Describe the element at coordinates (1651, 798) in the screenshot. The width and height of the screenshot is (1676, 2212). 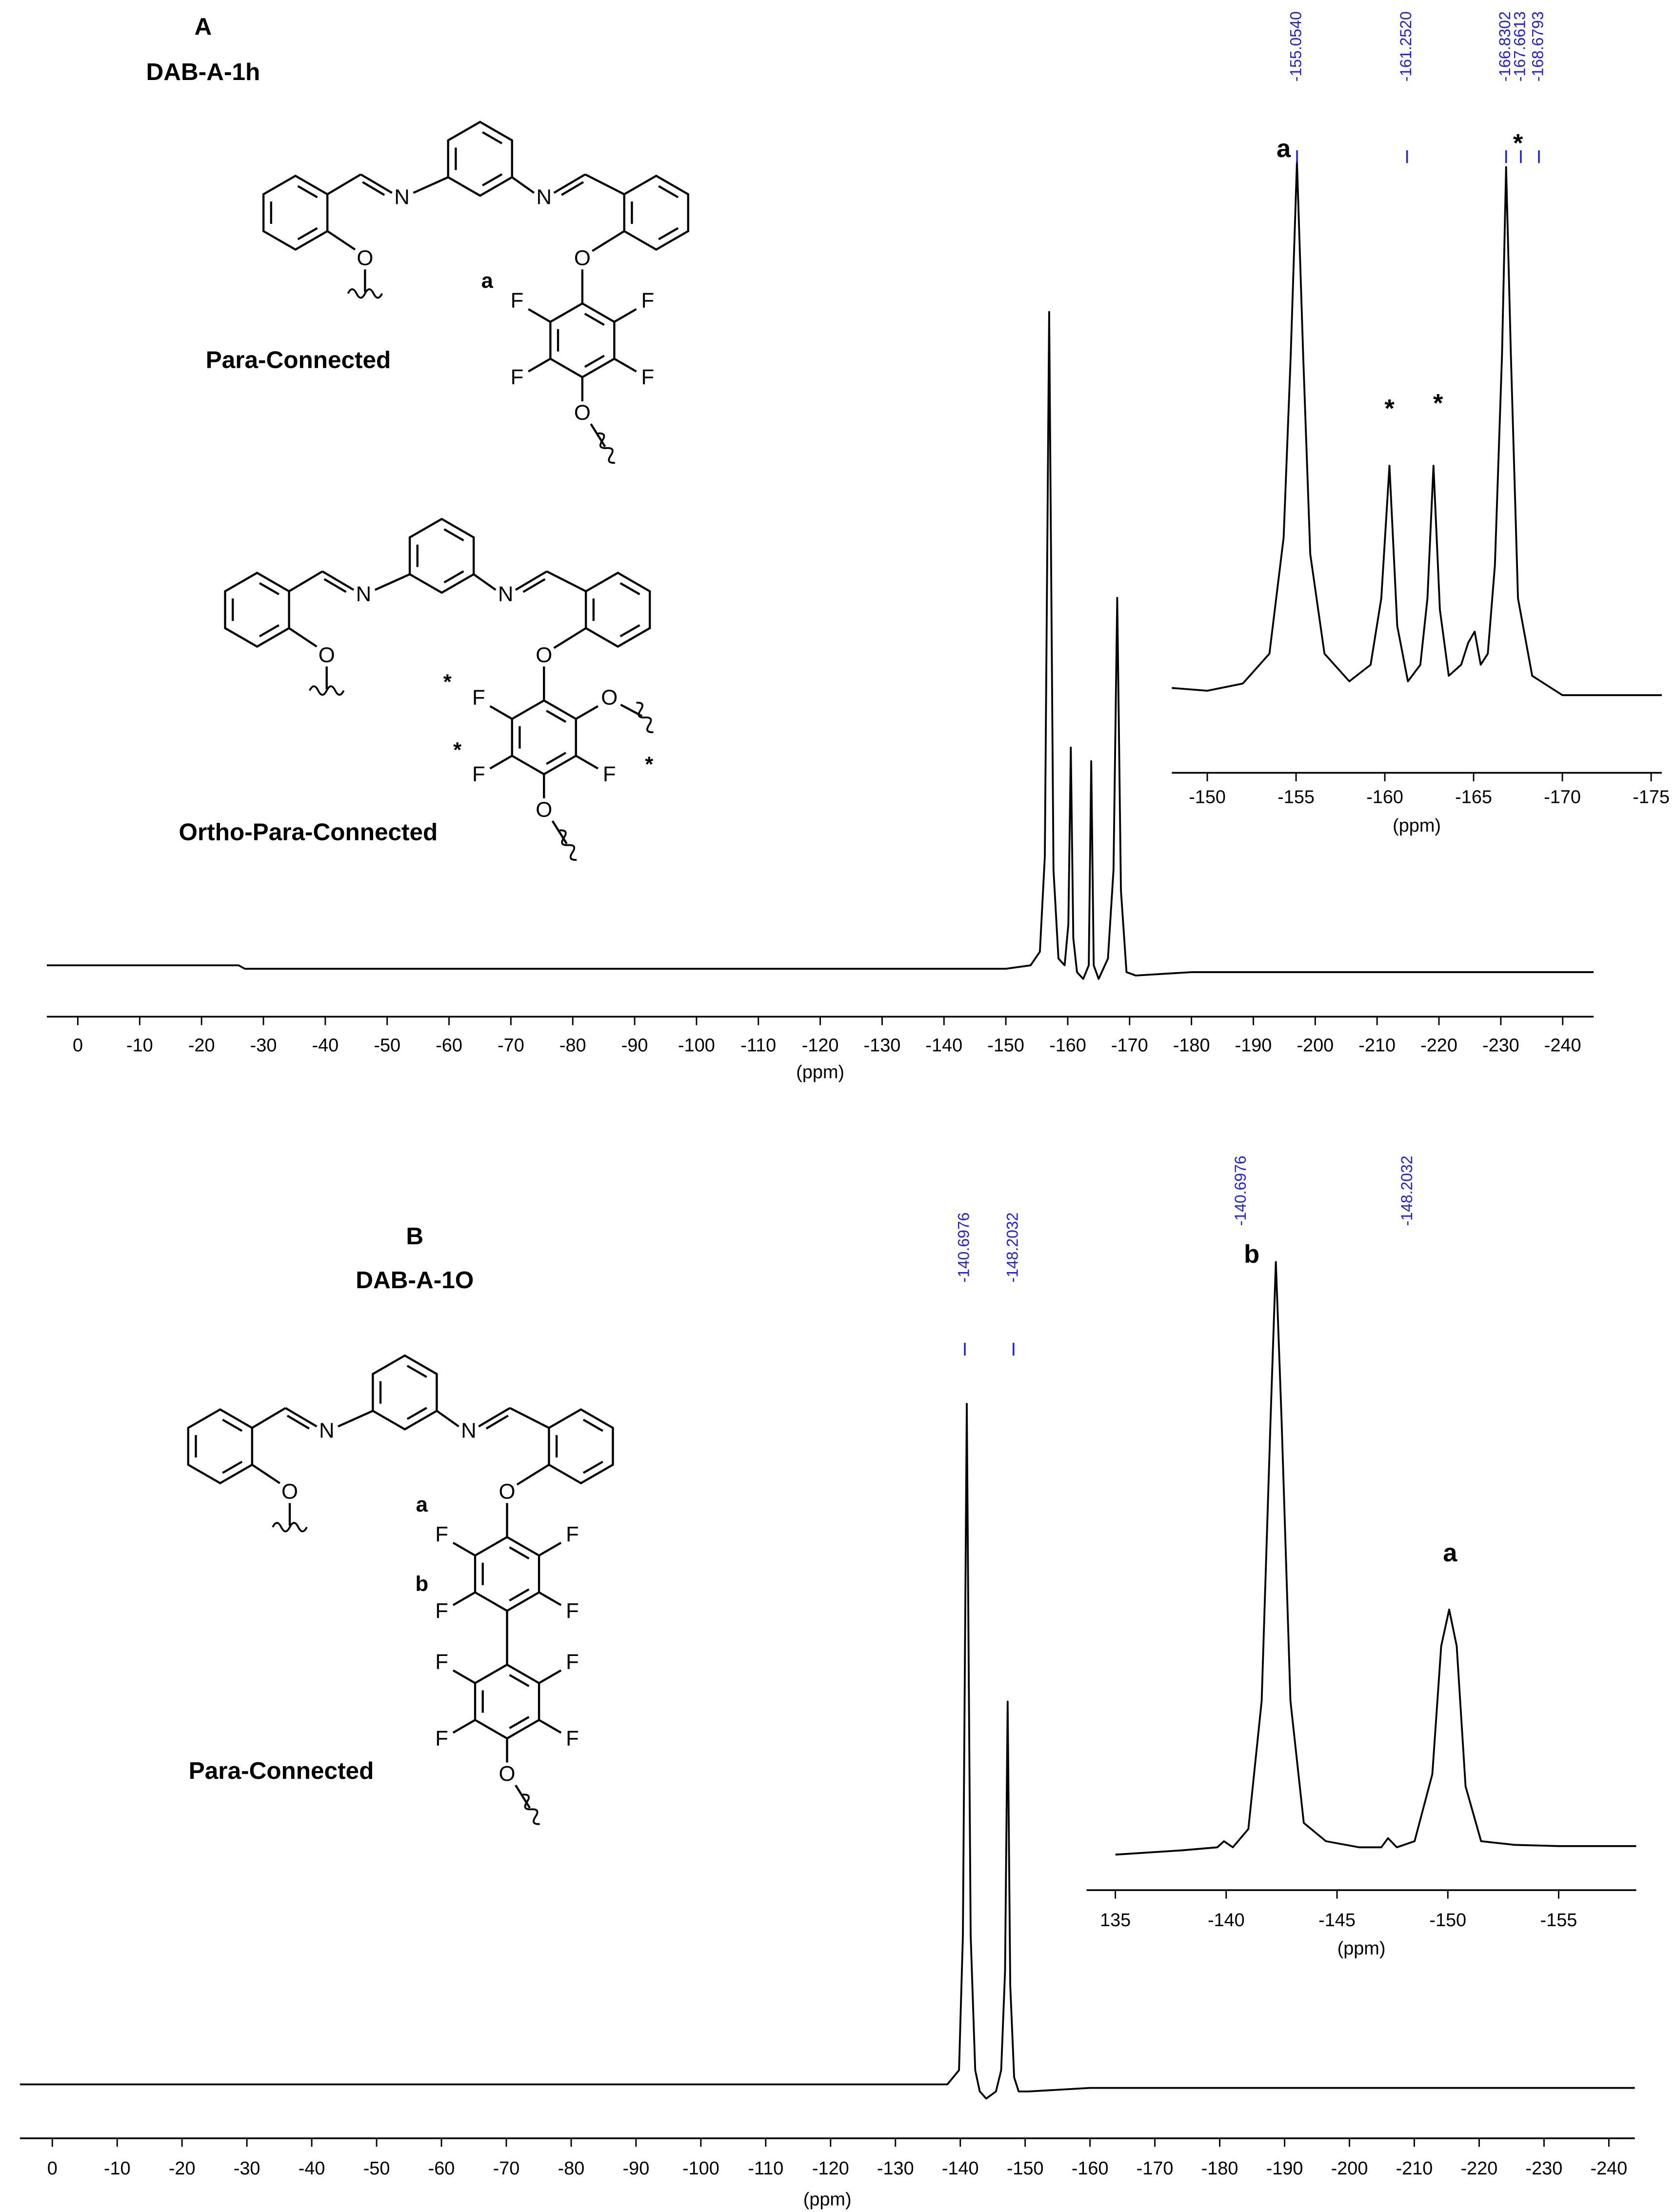
I see `x-tick-label: -175` at that location.